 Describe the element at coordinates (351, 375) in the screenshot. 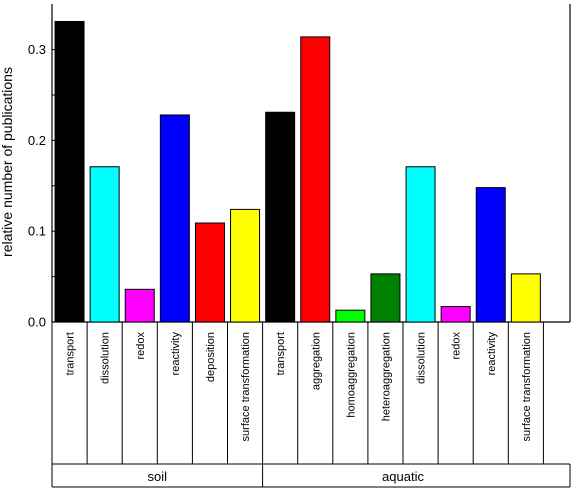

I see `x-tick-label: homoaggregation` at that location.